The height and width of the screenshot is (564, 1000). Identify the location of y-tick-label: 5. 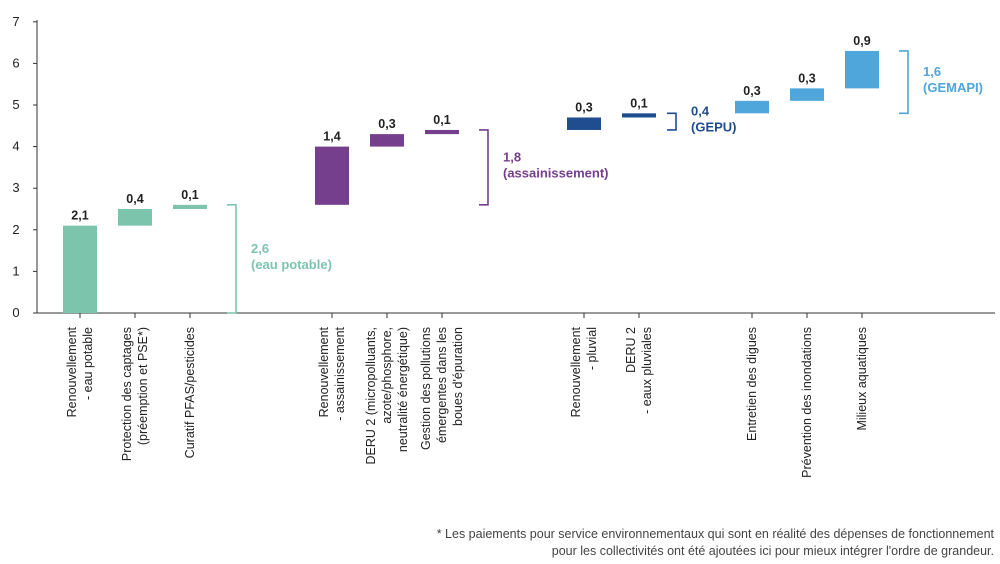
(15, 104).